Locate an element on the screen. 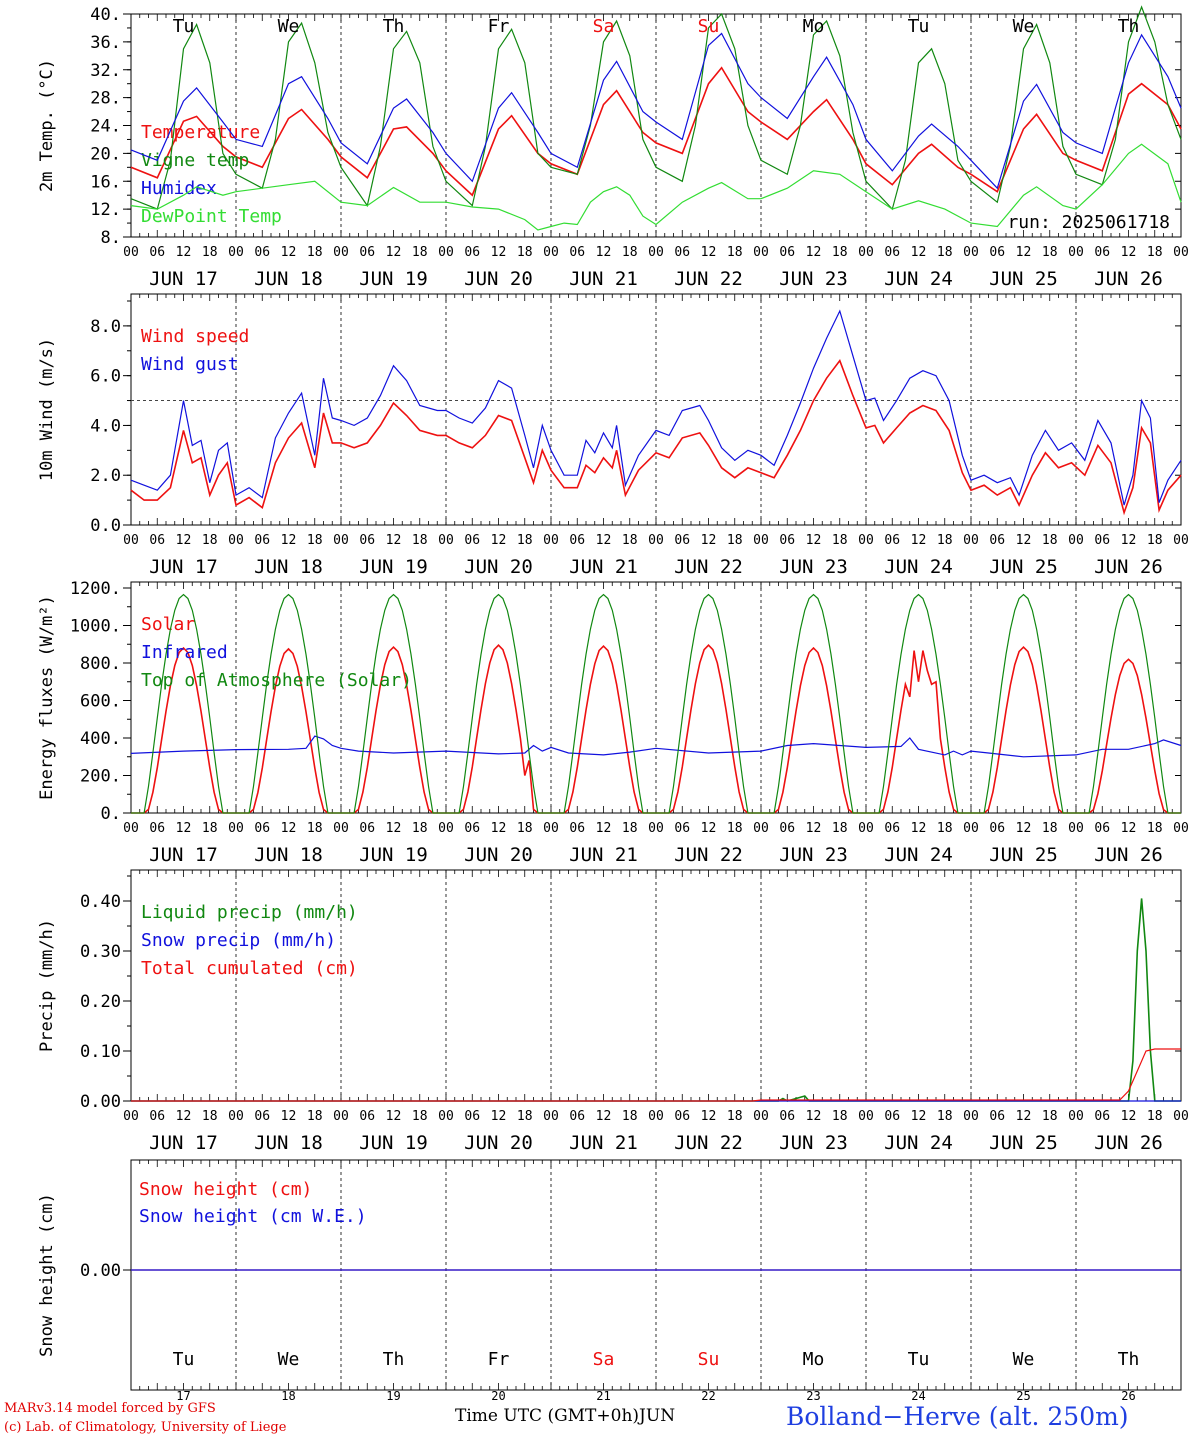 The width and height of the screenshot is (1194, 1440). series-line-infrared is located at coordinates (656, 746).